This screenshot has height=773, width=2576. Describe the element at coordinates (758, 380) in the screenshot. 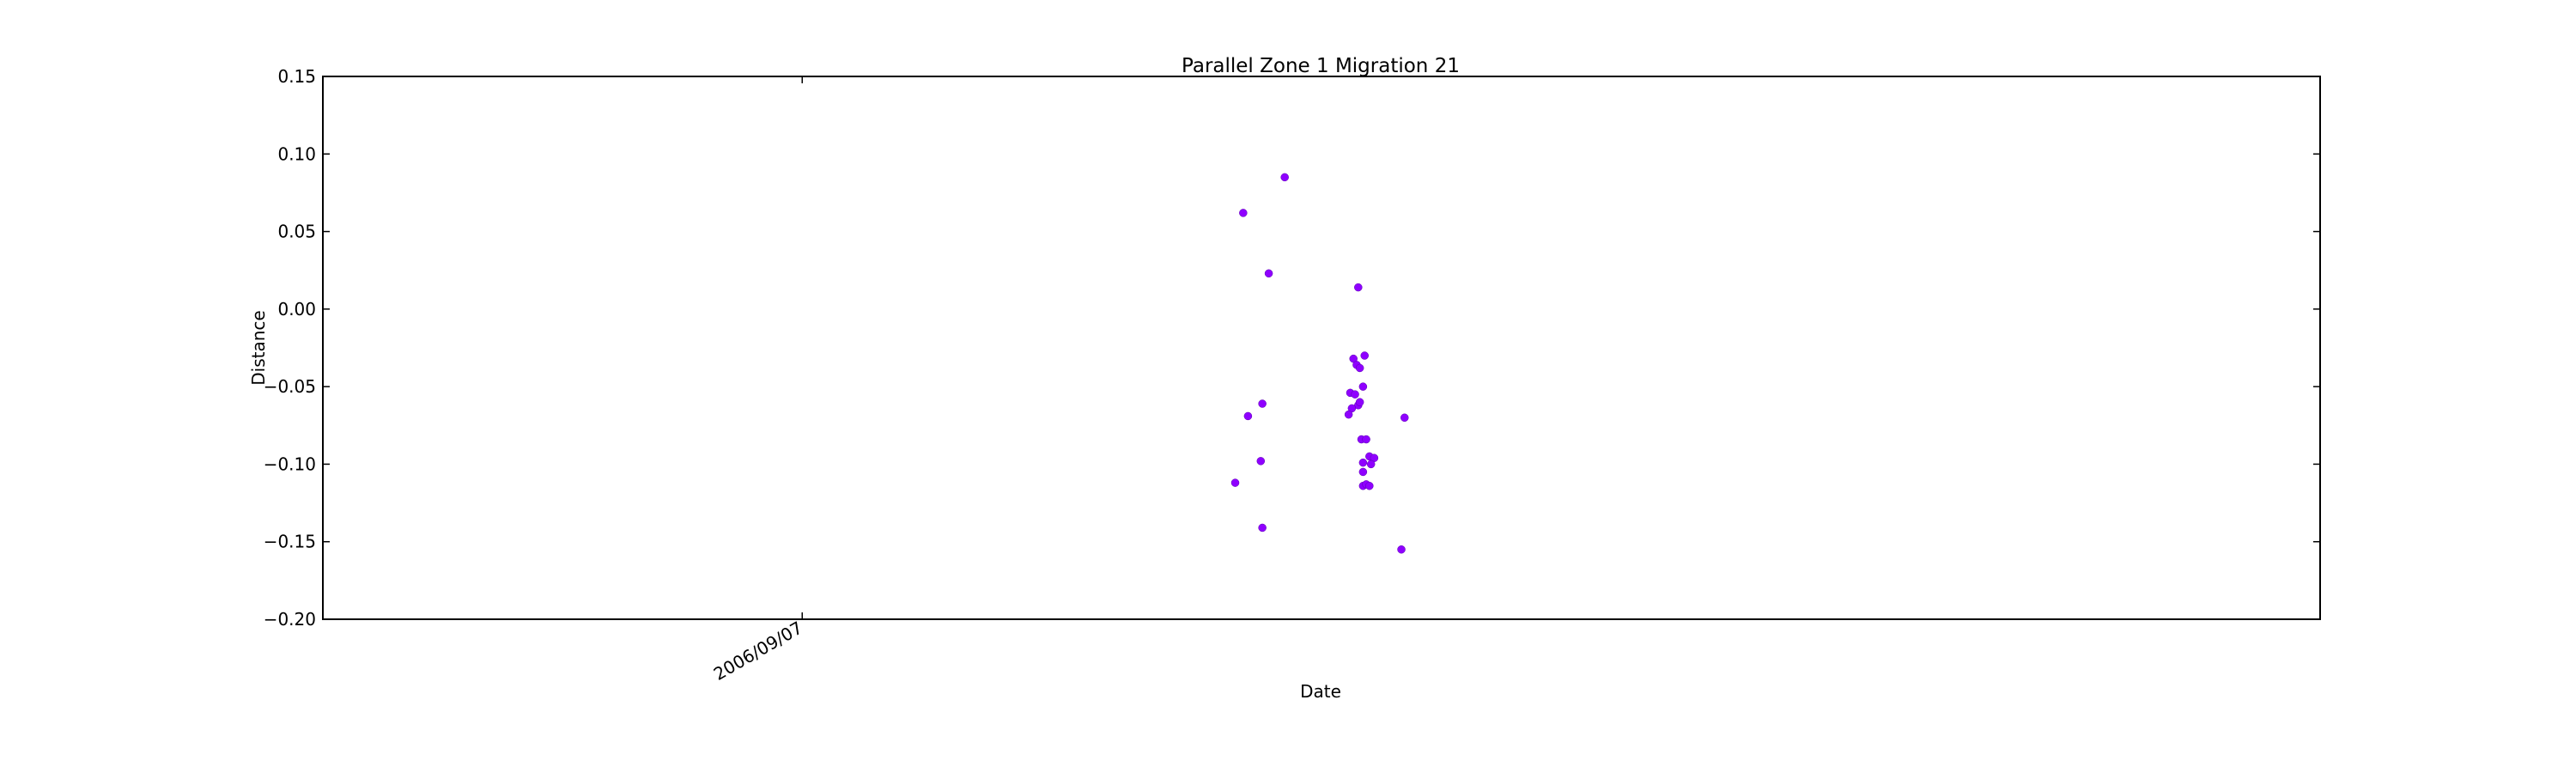

I see `x-axis: 2006/09/07` at that location.